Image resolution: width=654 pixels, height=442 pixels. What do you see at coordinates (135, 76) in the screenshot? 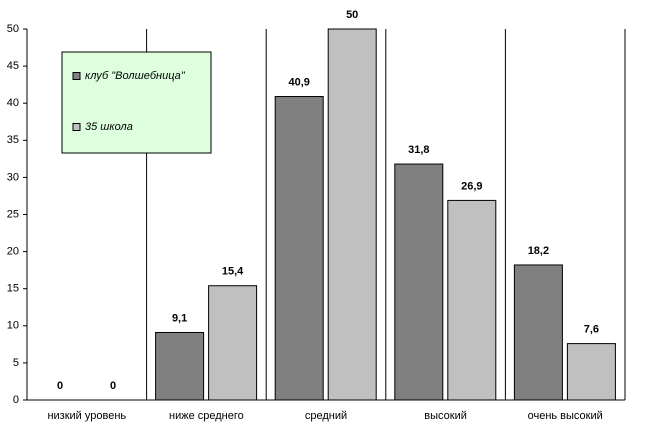
I see `legend-label: клуб "Волшебница"` at bounding box center [135, 76].